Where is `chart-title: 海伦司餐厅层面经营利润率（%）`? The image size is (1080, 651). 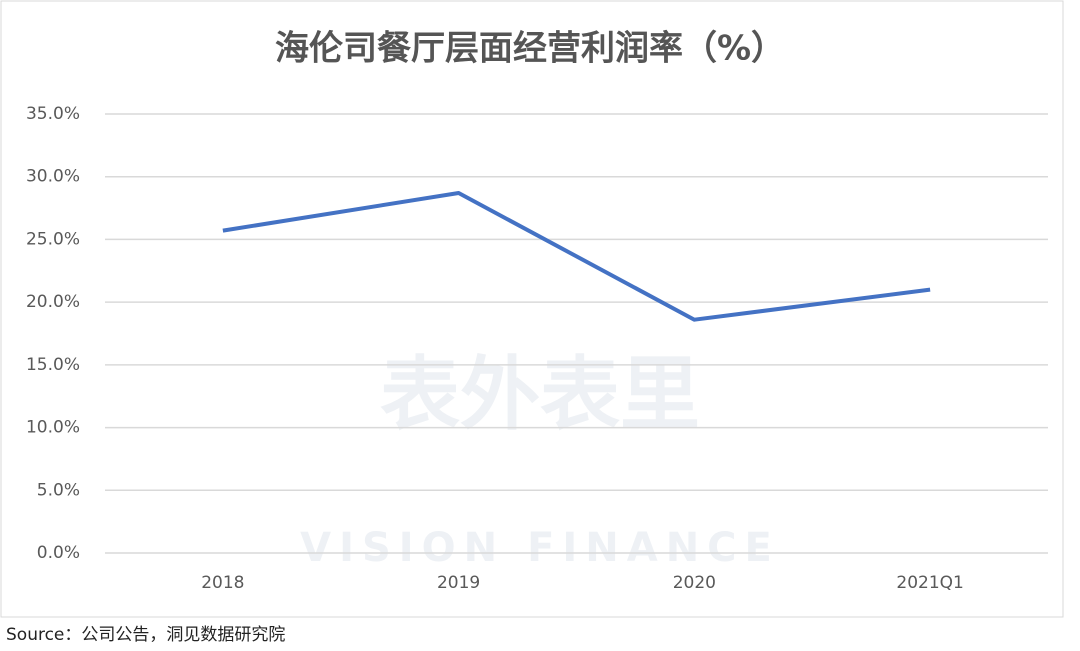
chart-title: 海伦司餐厅层面经营利润率（%） is located at coordinates (530, 49).